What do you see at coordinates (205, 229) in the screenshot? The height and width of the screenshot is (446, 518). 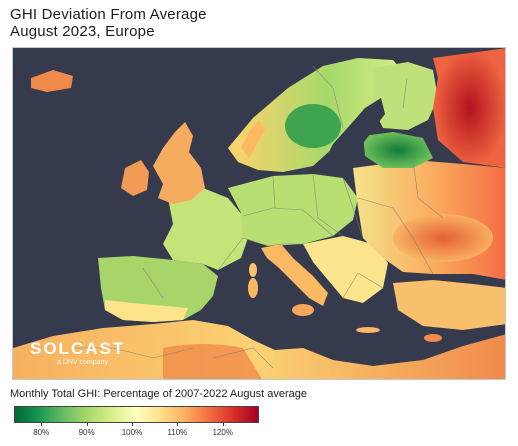 I see `region-france` at bounding box center [205, 229].